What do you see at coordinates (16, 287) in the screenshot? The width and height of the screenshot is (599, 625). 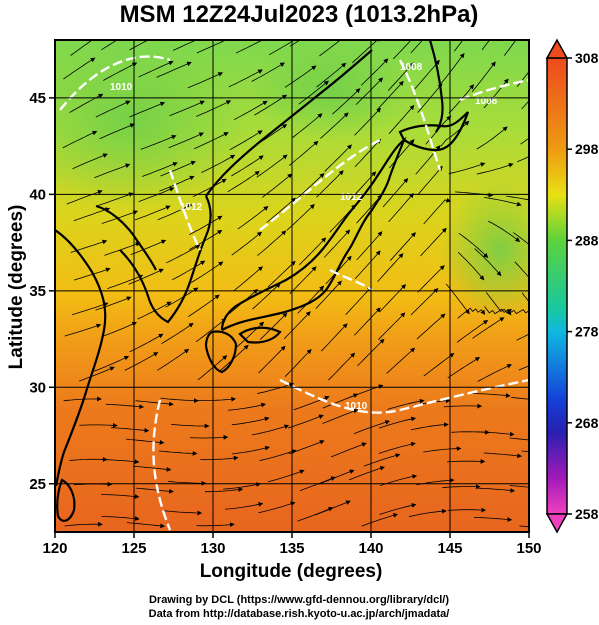 I see `y-axis-label: Latitude (degrees)` at bounding box center [16, 287].